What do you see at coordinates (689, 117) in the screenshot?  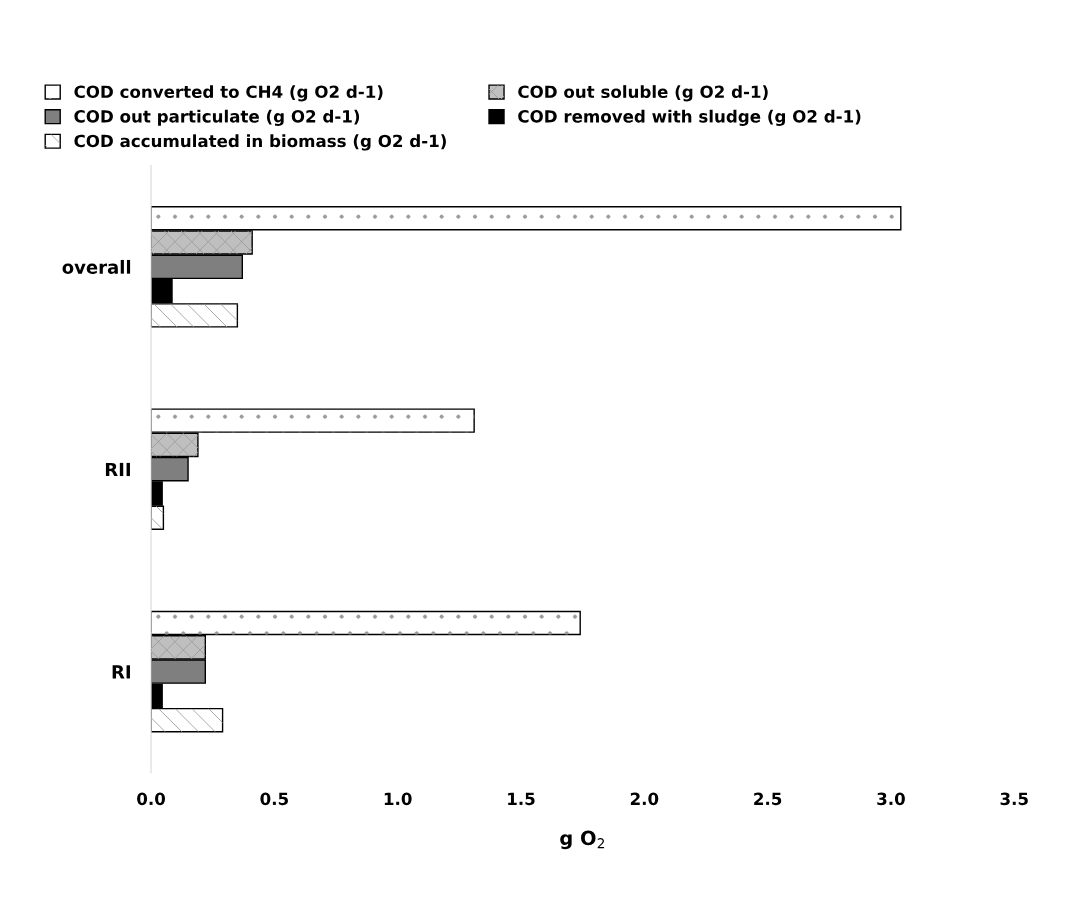 I see `legend-label: COD removed with sludge (g O2 d-1)` at bounding box center [689, 117].